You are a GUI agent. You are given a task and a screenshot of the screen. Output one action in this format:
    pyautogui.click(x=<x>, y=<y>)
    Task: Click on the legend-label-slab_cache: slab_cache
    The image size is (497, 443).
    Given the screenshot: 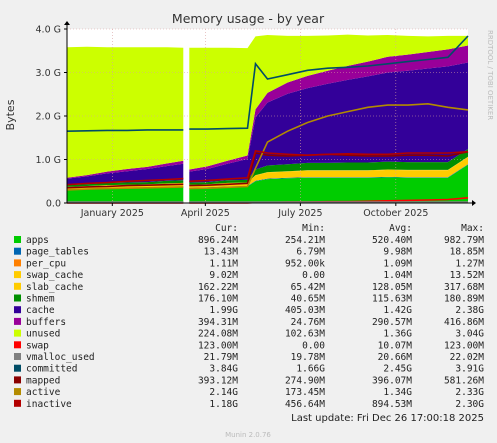 What is the action you would take?
    pyautogui.click(x=54, y=287)
    